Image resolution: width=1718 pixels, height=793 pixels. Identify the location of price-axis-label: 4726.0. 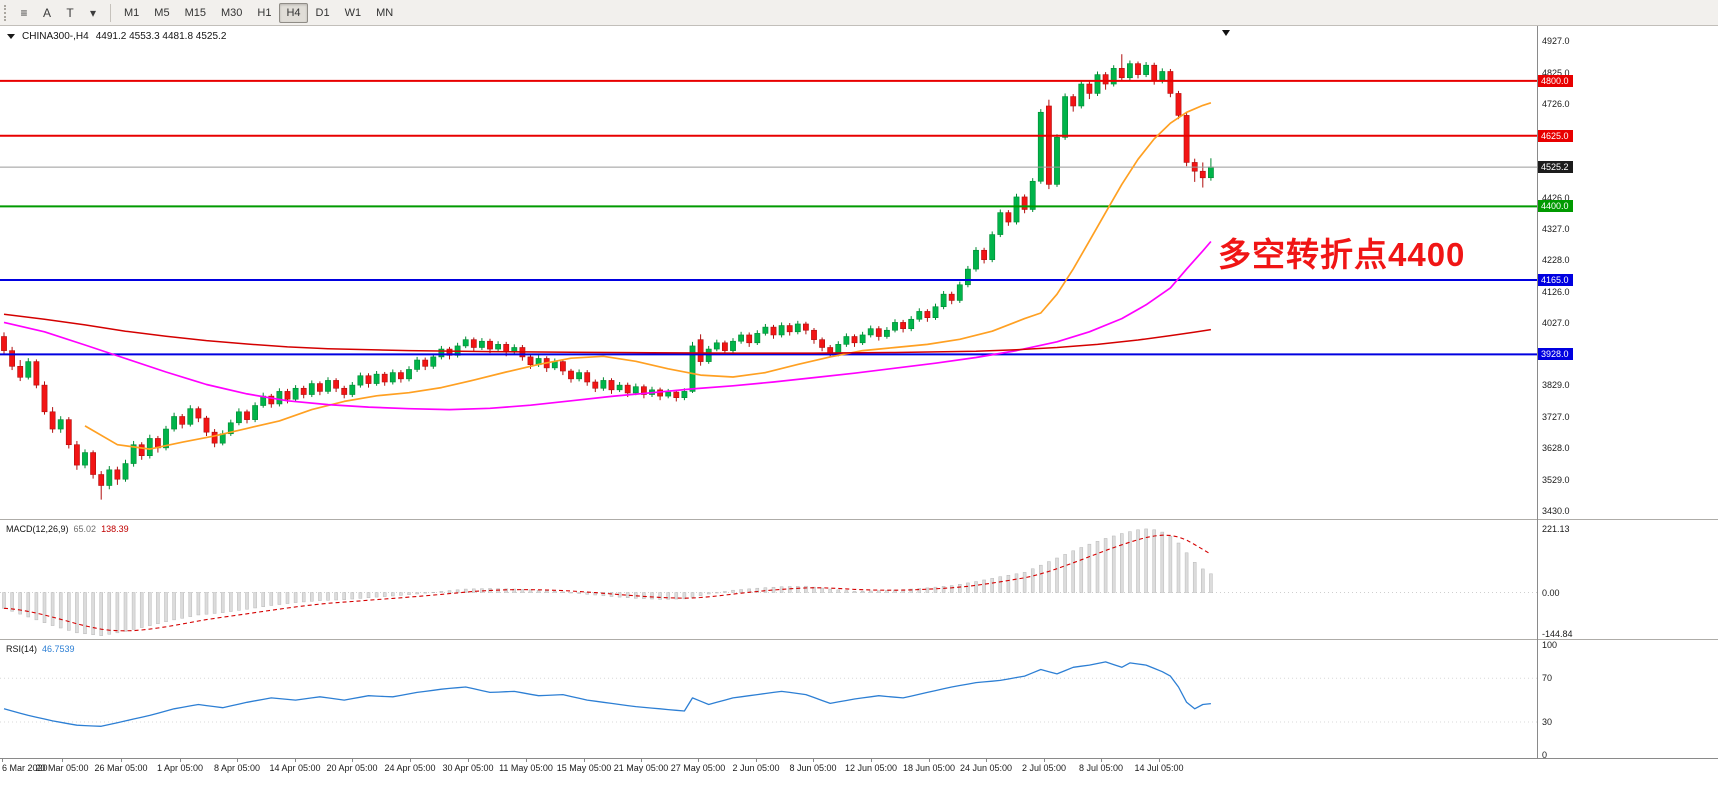
(1556, 104).